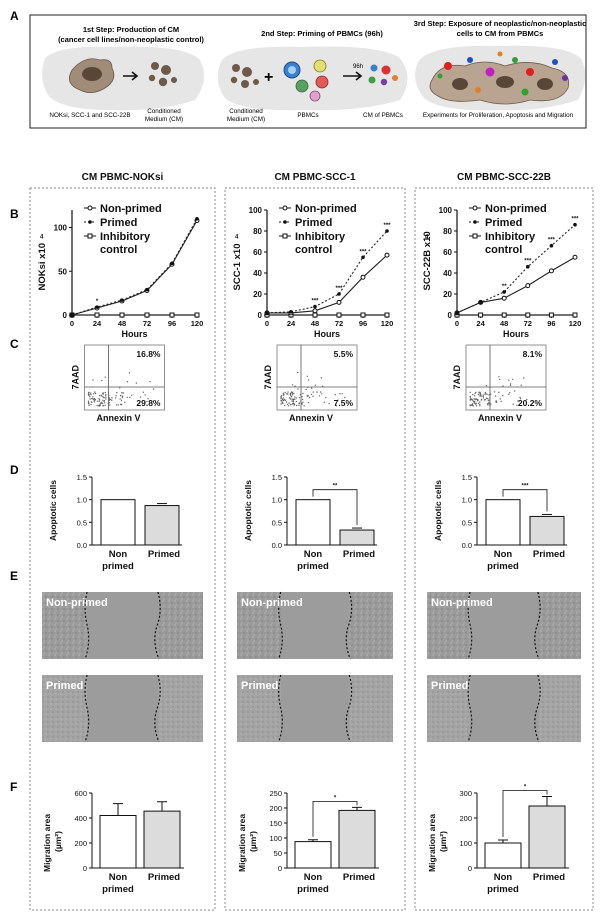 This screenshot has height=914, width=600. What do you see at coordinates (278, 853) in the screenshot?
I see `y-tick-label: 50` at bounding box center [278, 853].